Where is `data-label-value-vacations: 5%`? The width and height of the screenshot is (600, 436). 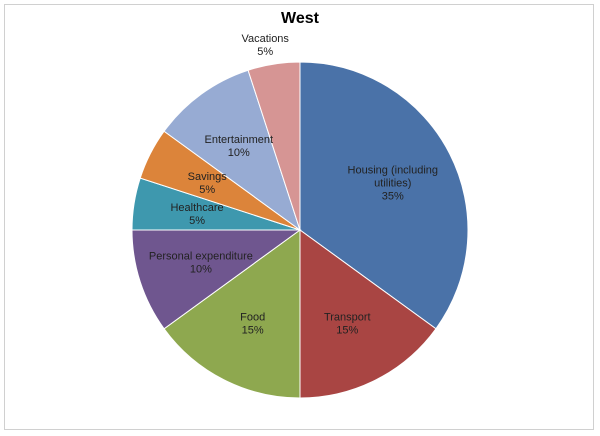
data-label-value-vacations: 5% is located at coordinates (265, 52).